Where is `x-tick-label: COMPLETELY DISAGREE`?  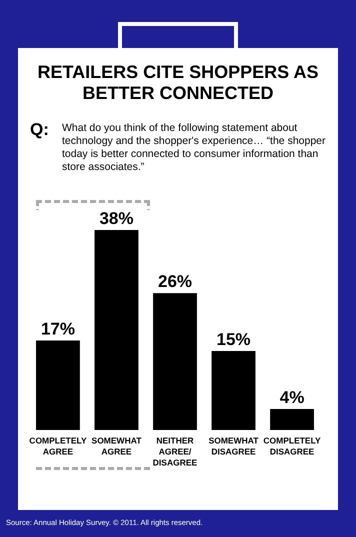
x-tick-label: COMPLETELY DISAGREE is located at coordinates (292, 446).